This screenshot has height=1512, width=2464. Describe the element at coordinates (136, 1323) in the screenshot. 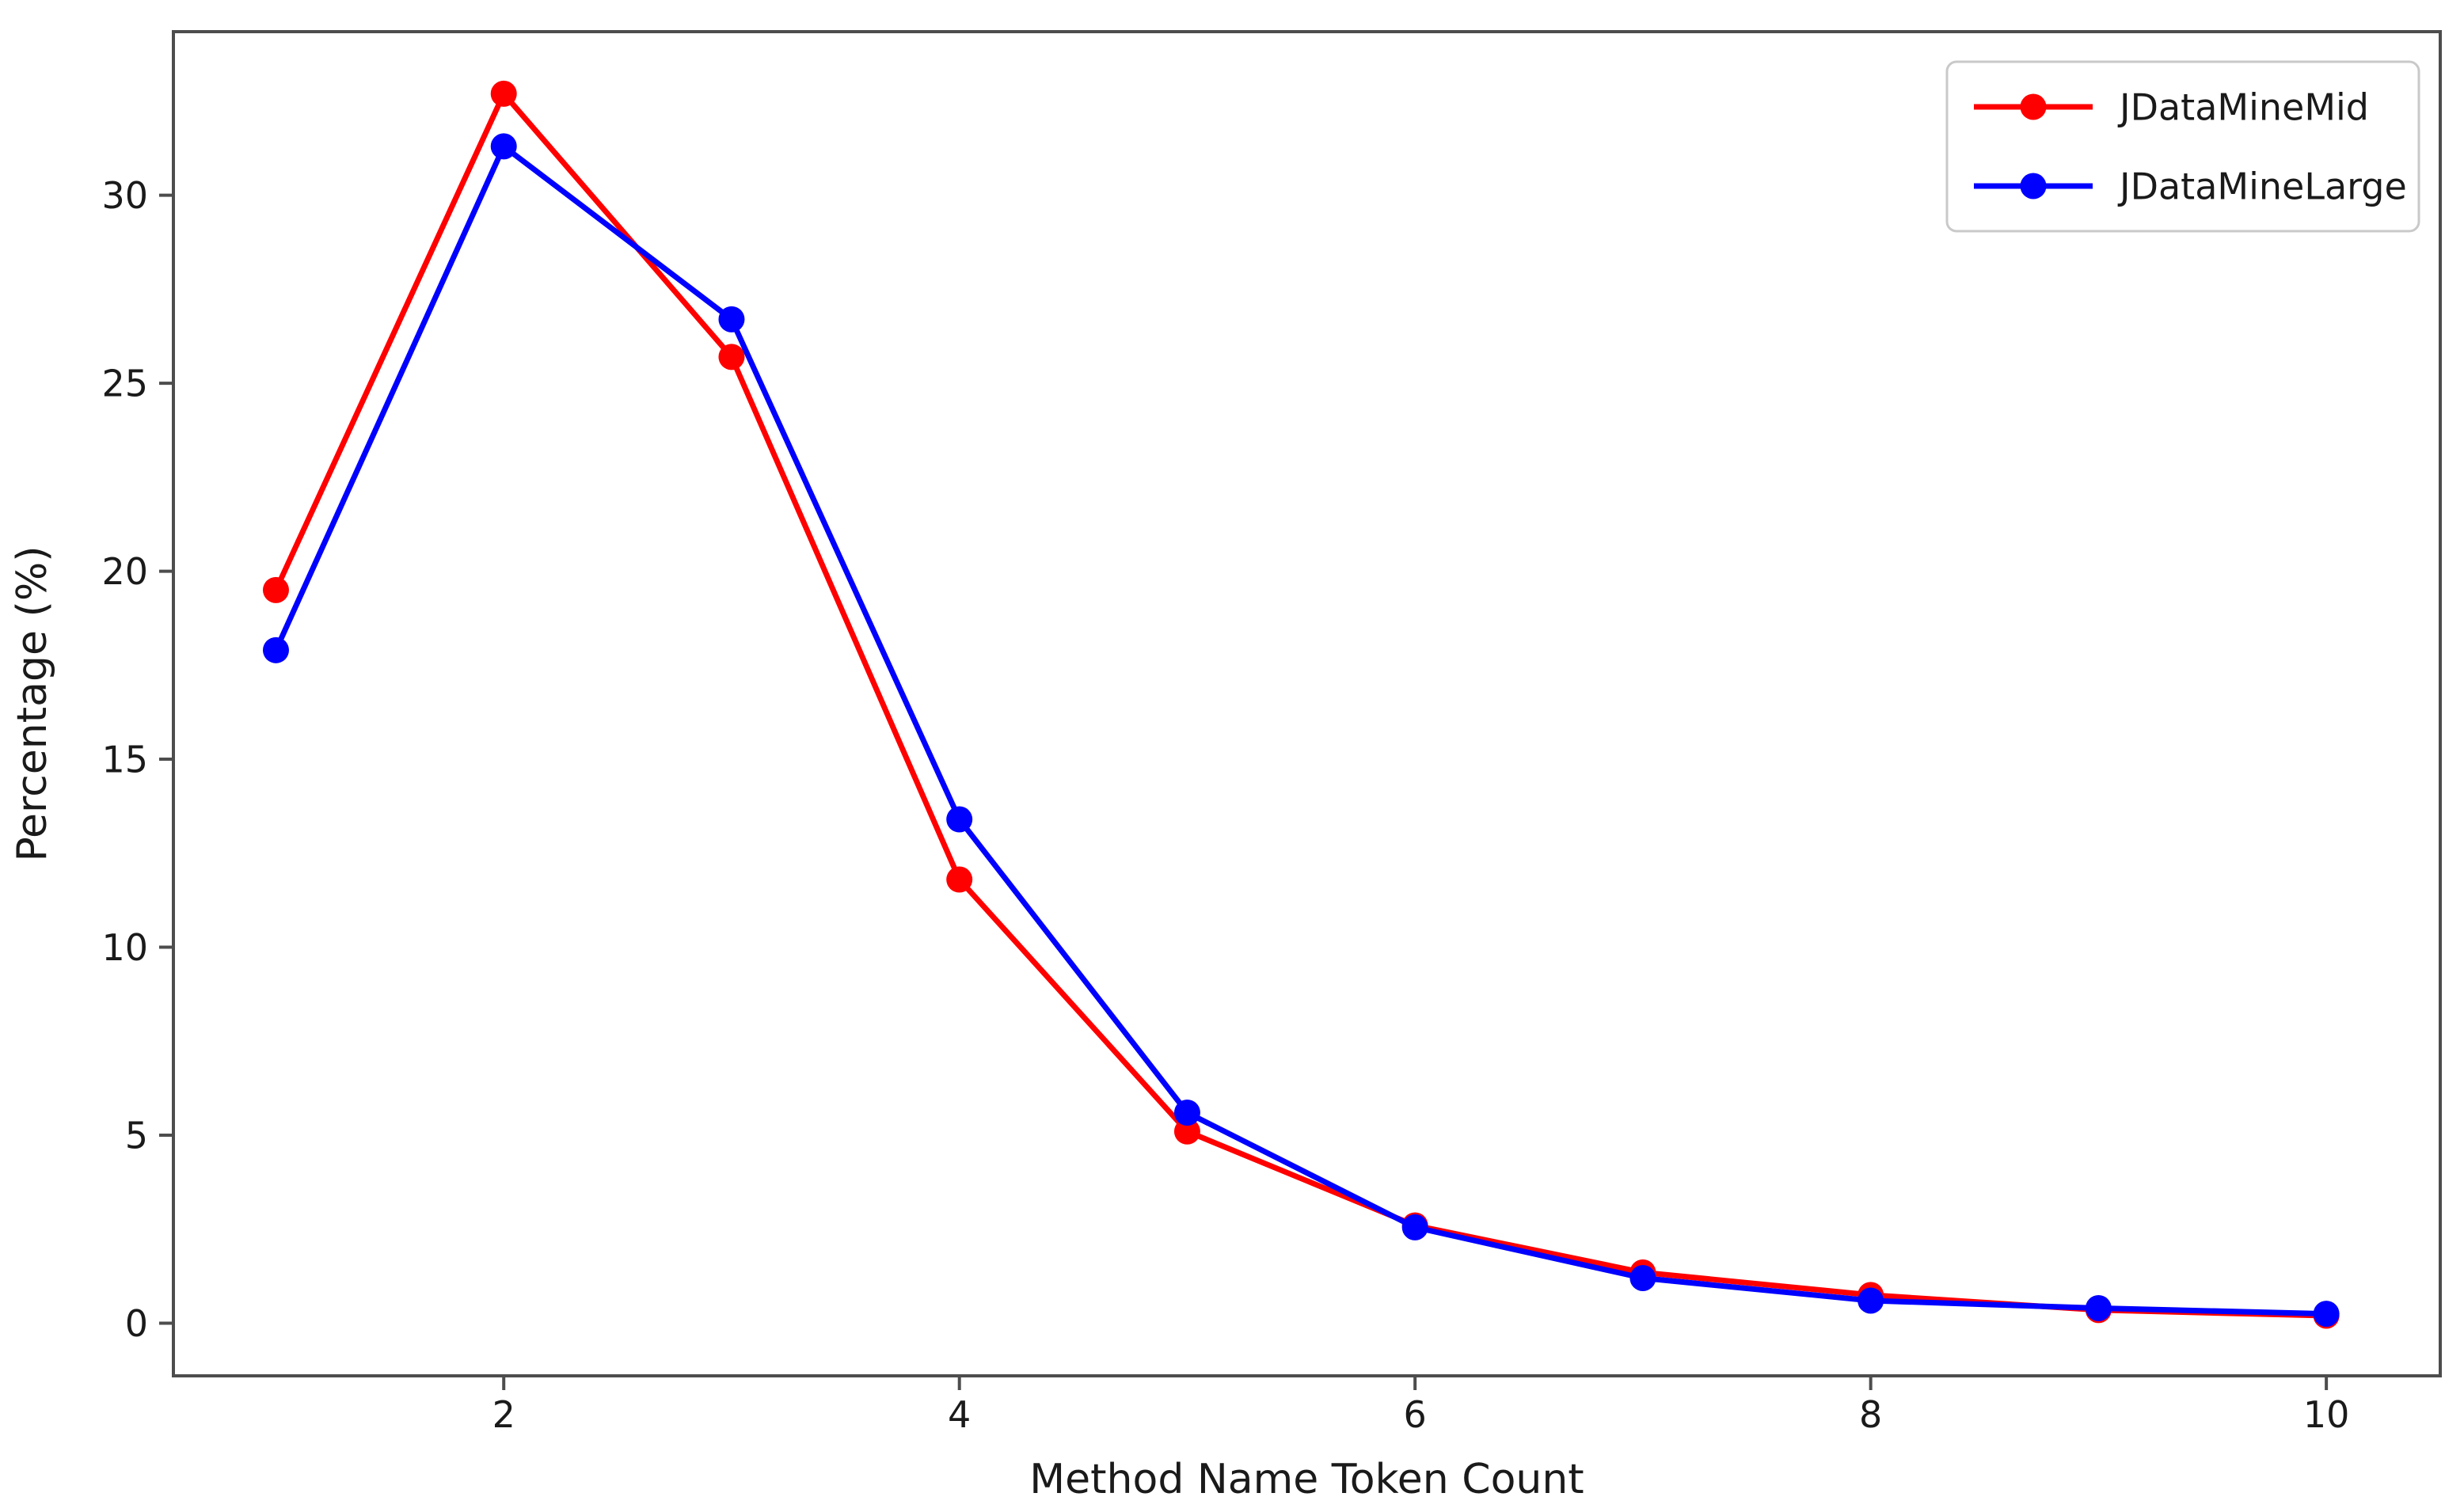

I see `y-tick-label: 0` at that location.